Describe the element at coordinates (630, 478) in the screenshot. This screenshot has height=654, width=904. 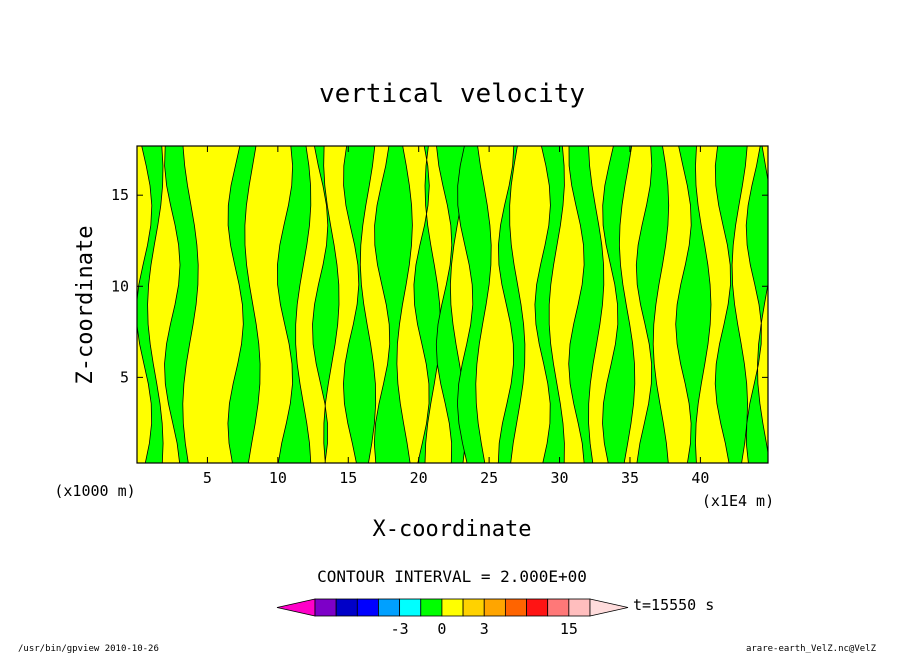
I see `x-tick-label: 35` at that location.